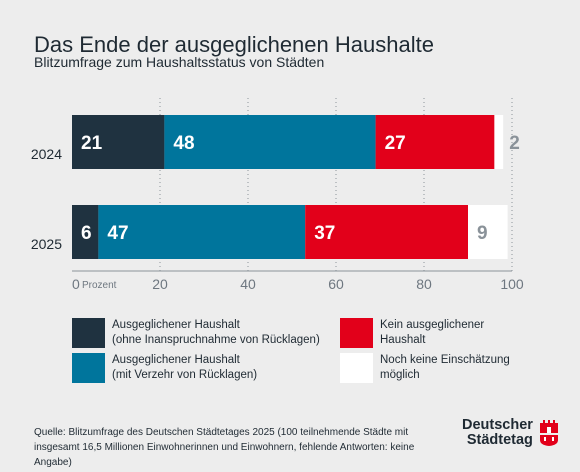  I want to click on logo-text-line1: Deutscher, so click(497, 425).